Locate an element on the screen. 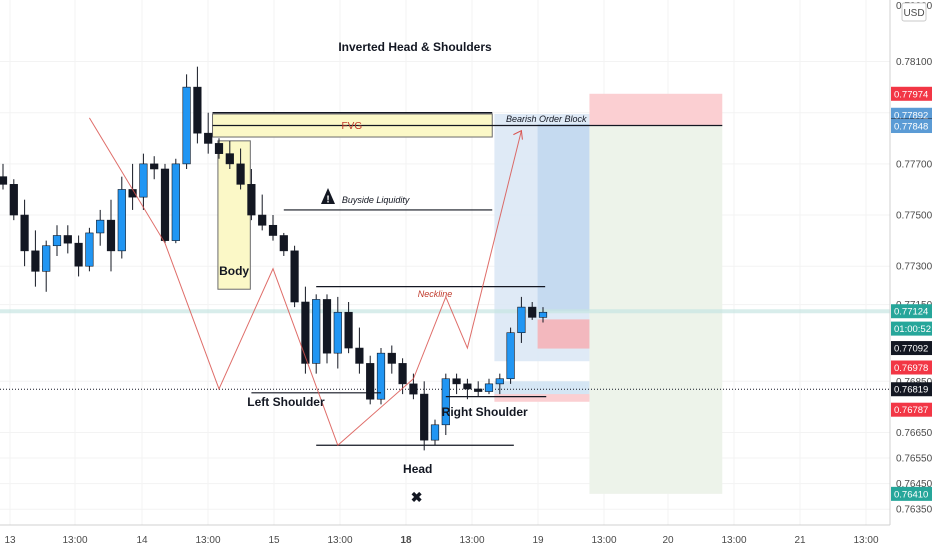  x-tick-label: 19 is located at coordinates (538, 540).